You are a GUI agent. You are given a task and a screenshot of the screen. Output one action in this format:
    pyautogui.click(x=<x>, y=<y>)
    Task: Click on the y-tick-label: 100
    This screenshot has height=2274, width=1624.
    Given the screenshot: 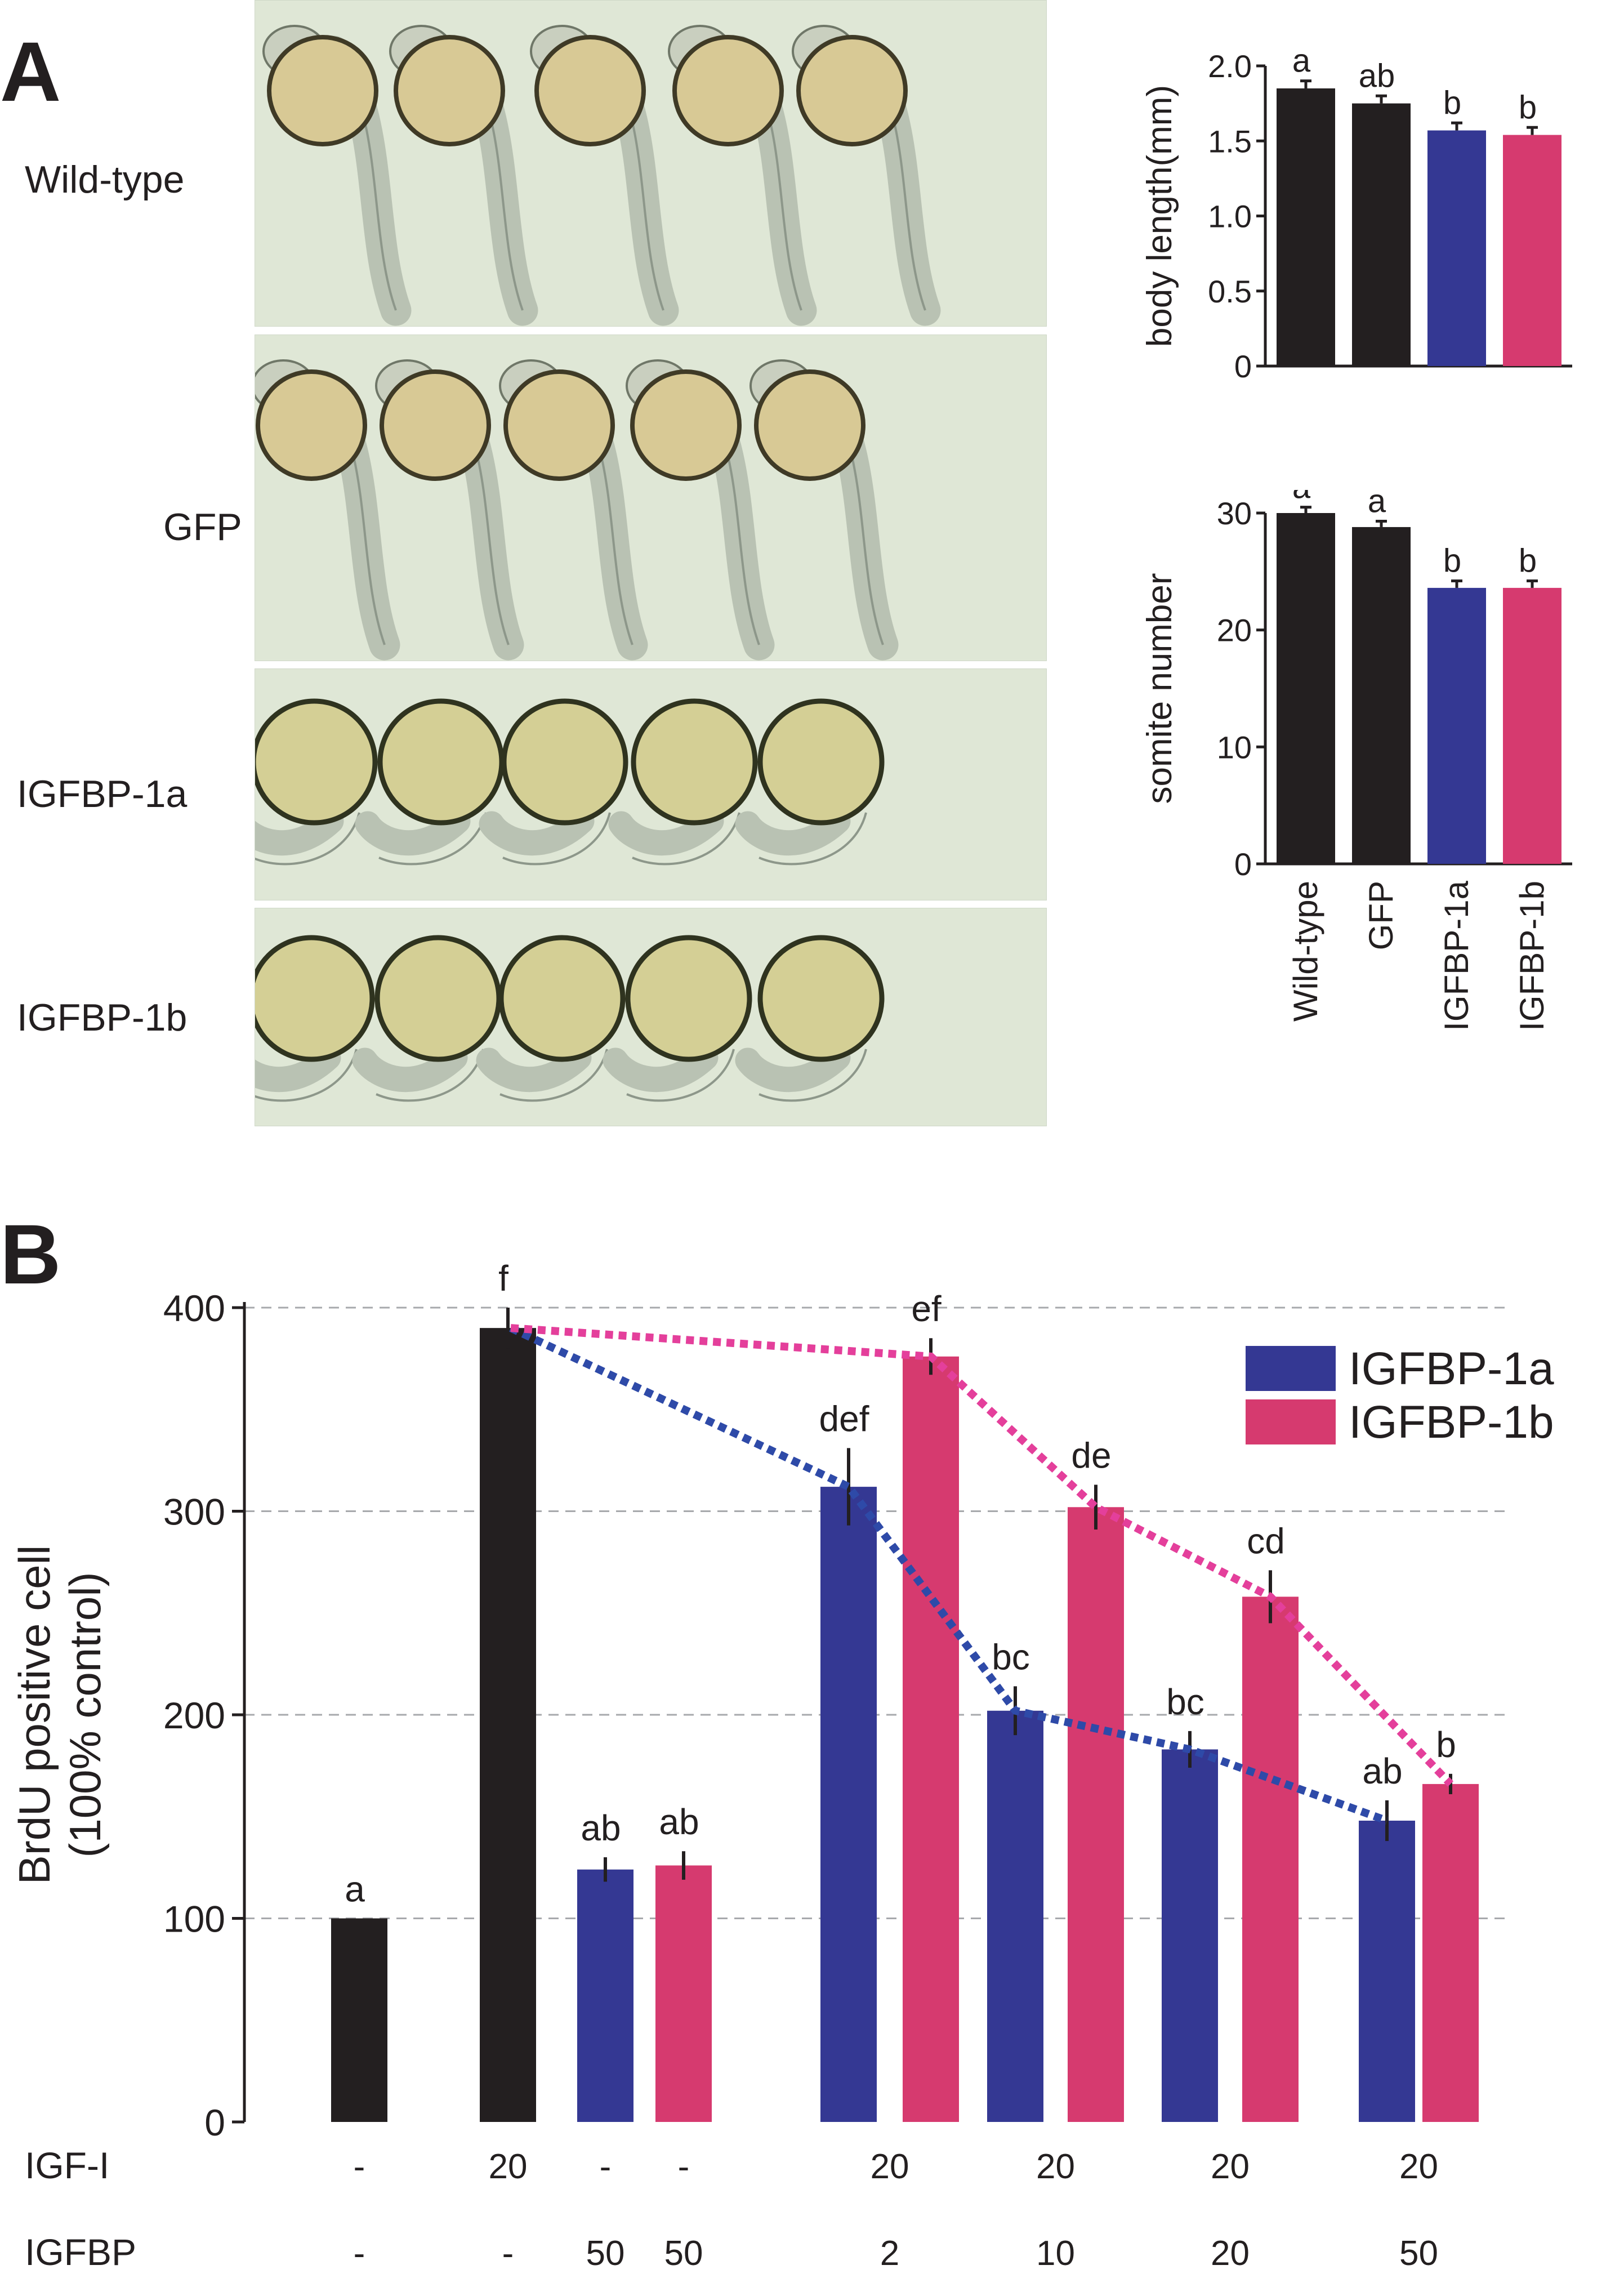 What is the action you would take?
    pyautogui.click(x=194, y=1919)
    